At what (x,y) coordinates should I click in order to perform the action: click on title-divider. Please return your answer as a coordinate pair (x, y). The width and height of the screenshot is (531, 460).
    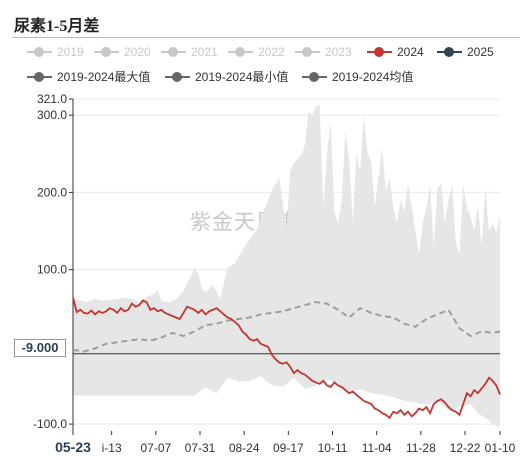
    Looking at the image, I should click on (266, 37).